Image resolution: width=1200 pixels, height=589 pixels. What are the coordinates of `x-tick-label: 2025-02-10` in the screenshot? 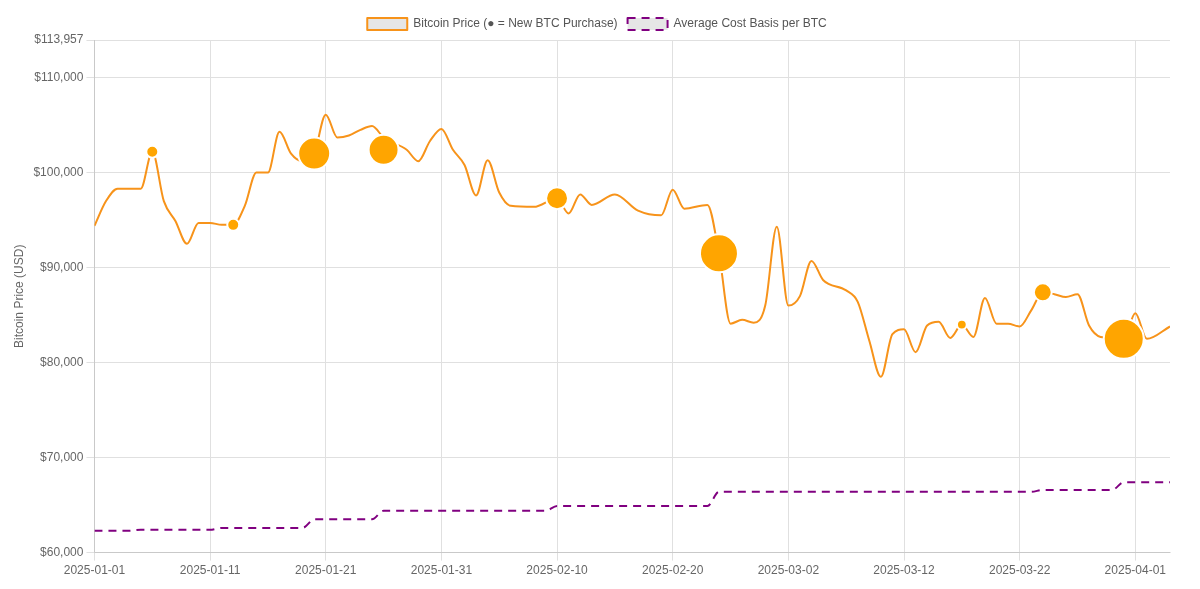 It's located at (557, 570).